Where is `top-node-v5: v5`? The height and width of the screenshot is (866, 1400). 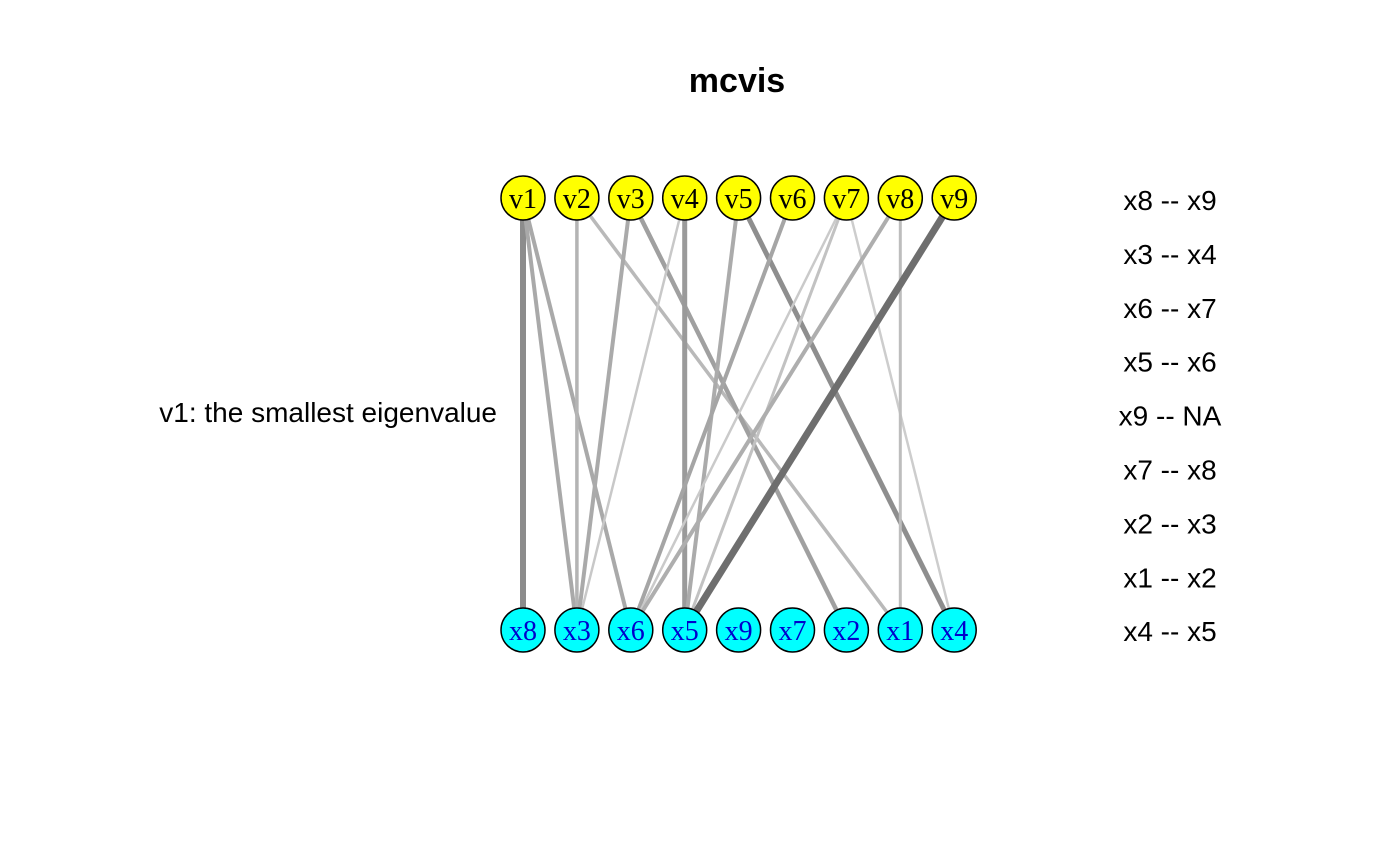
top-node-v5: v5 is located at coordinates (738, 198).